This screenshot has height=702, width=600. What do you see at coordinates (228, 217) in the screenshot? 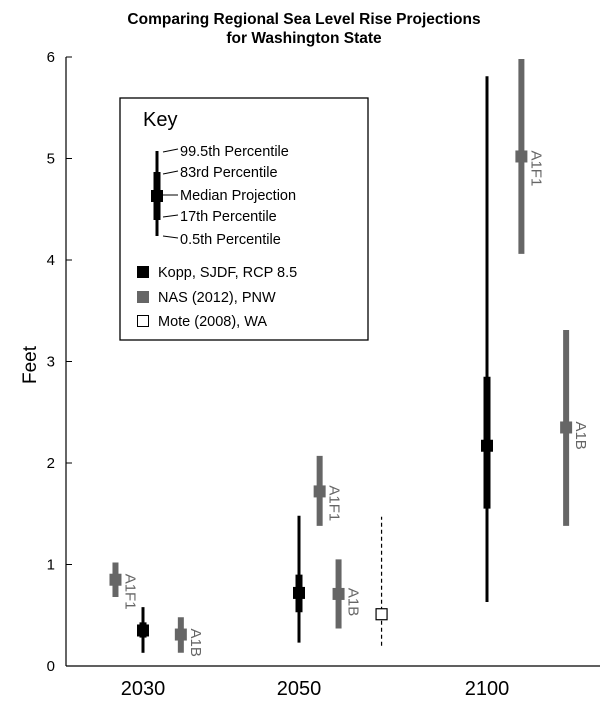
I see `key-label-17: 17th Percentile` at bounding box center [228, 217].